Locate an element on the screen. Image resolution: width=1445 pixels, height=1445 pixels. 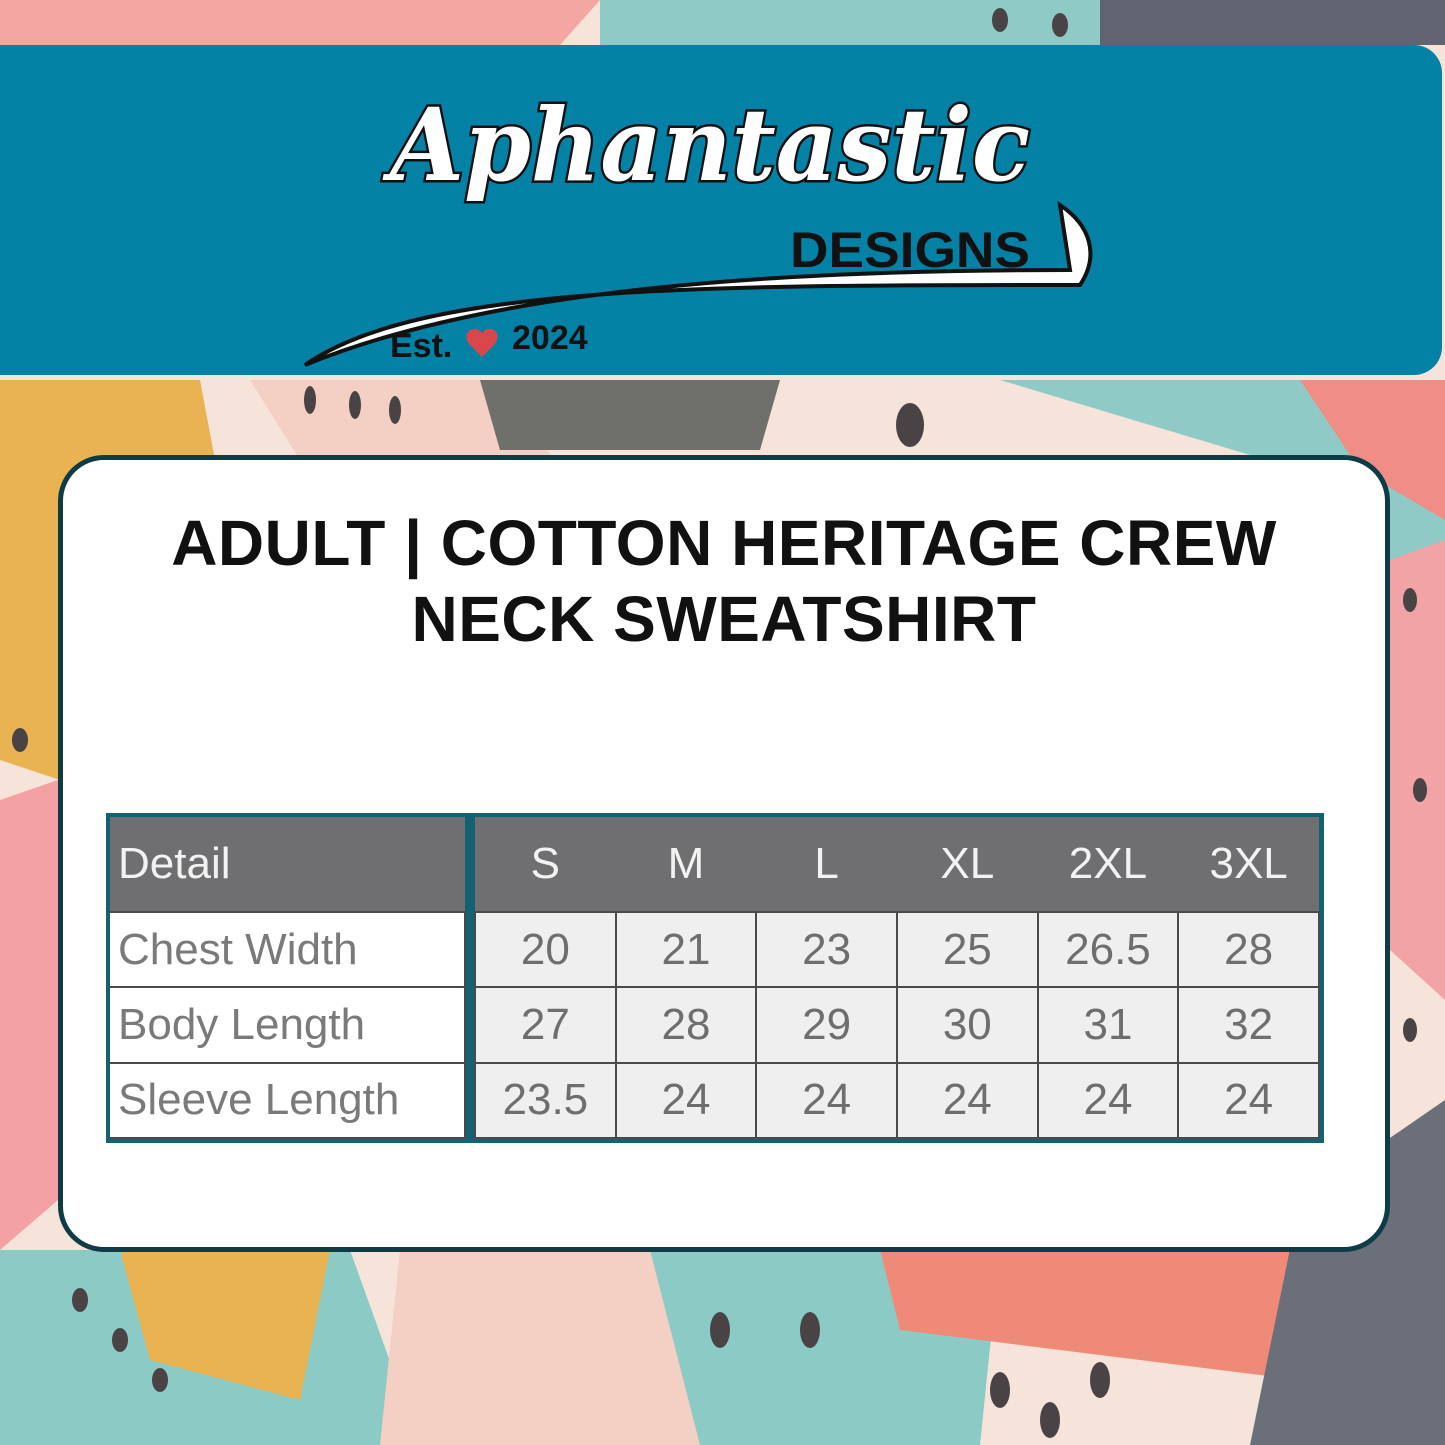
cell: 25 is located at coordinates (967, 949).